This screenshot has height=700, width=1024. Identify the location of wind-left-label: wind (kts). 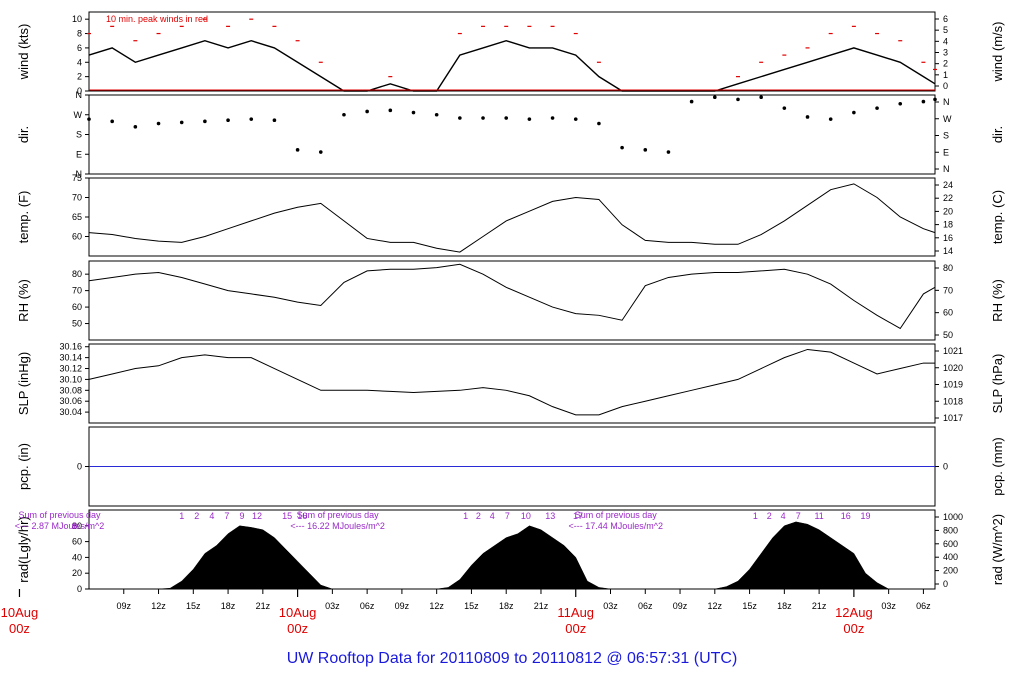
(23, 52).